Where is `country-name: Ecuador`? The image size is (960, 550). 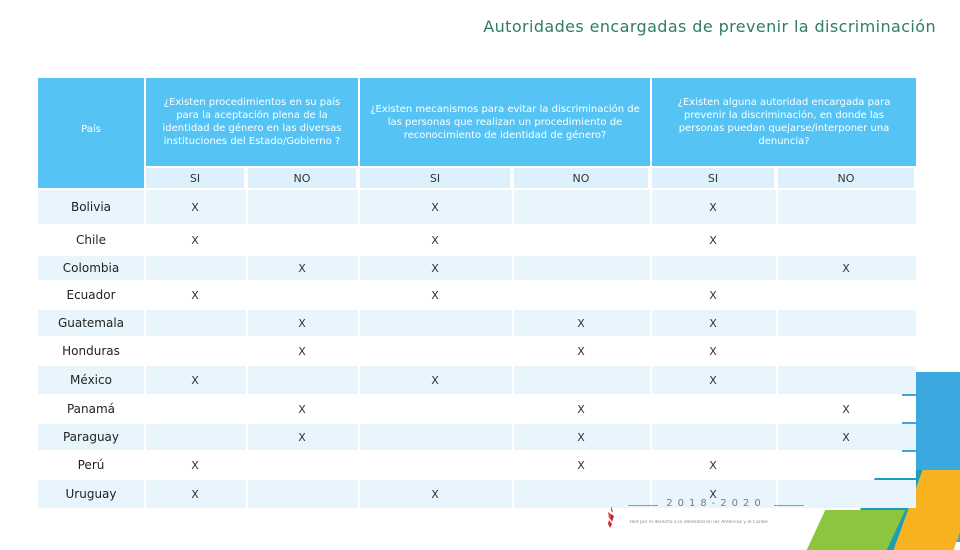 country-name: Ecuador is located at coordinates (91, 295).